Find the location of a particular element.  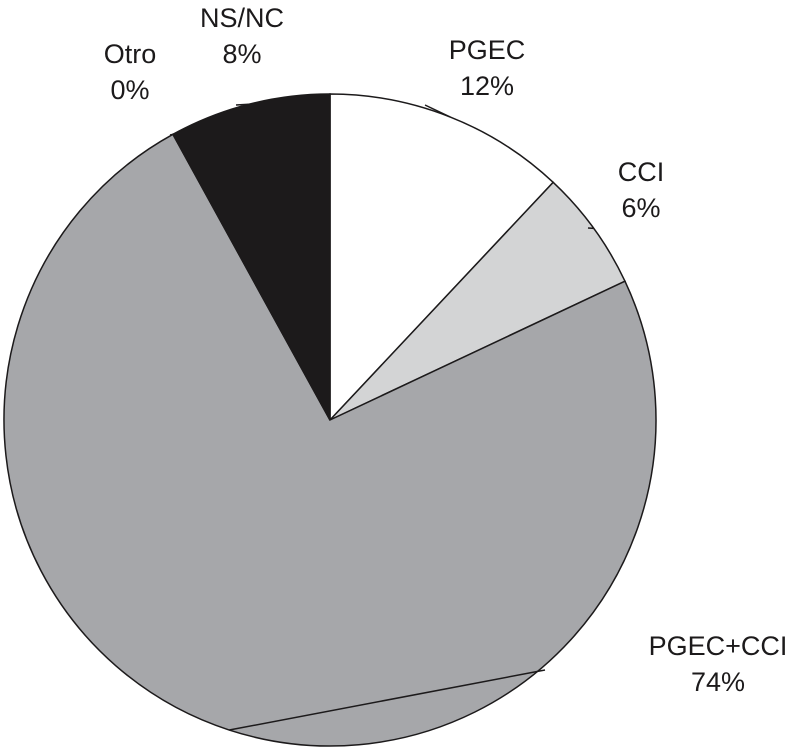

slice-value-label: 12% is located at coordinates (487, 86).